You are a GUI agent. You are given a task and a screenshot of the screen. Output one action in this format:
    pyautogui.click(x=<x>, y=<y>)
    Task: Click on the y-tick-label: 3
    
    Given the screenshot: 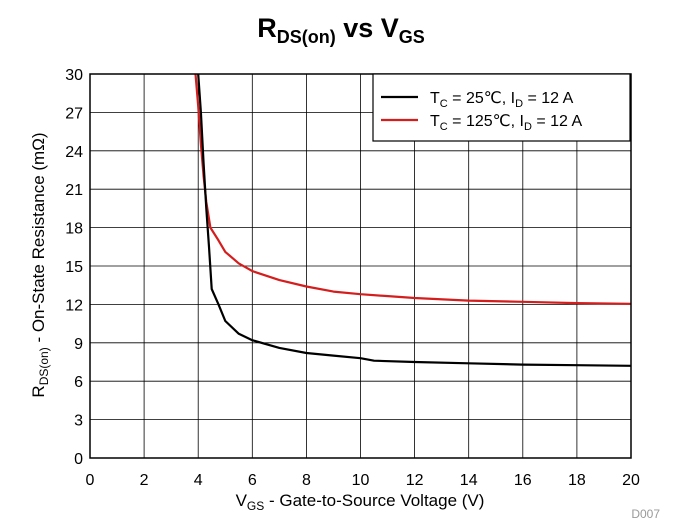 What is the action you would take?
    pyautogui.click(x=78, y=421)
    